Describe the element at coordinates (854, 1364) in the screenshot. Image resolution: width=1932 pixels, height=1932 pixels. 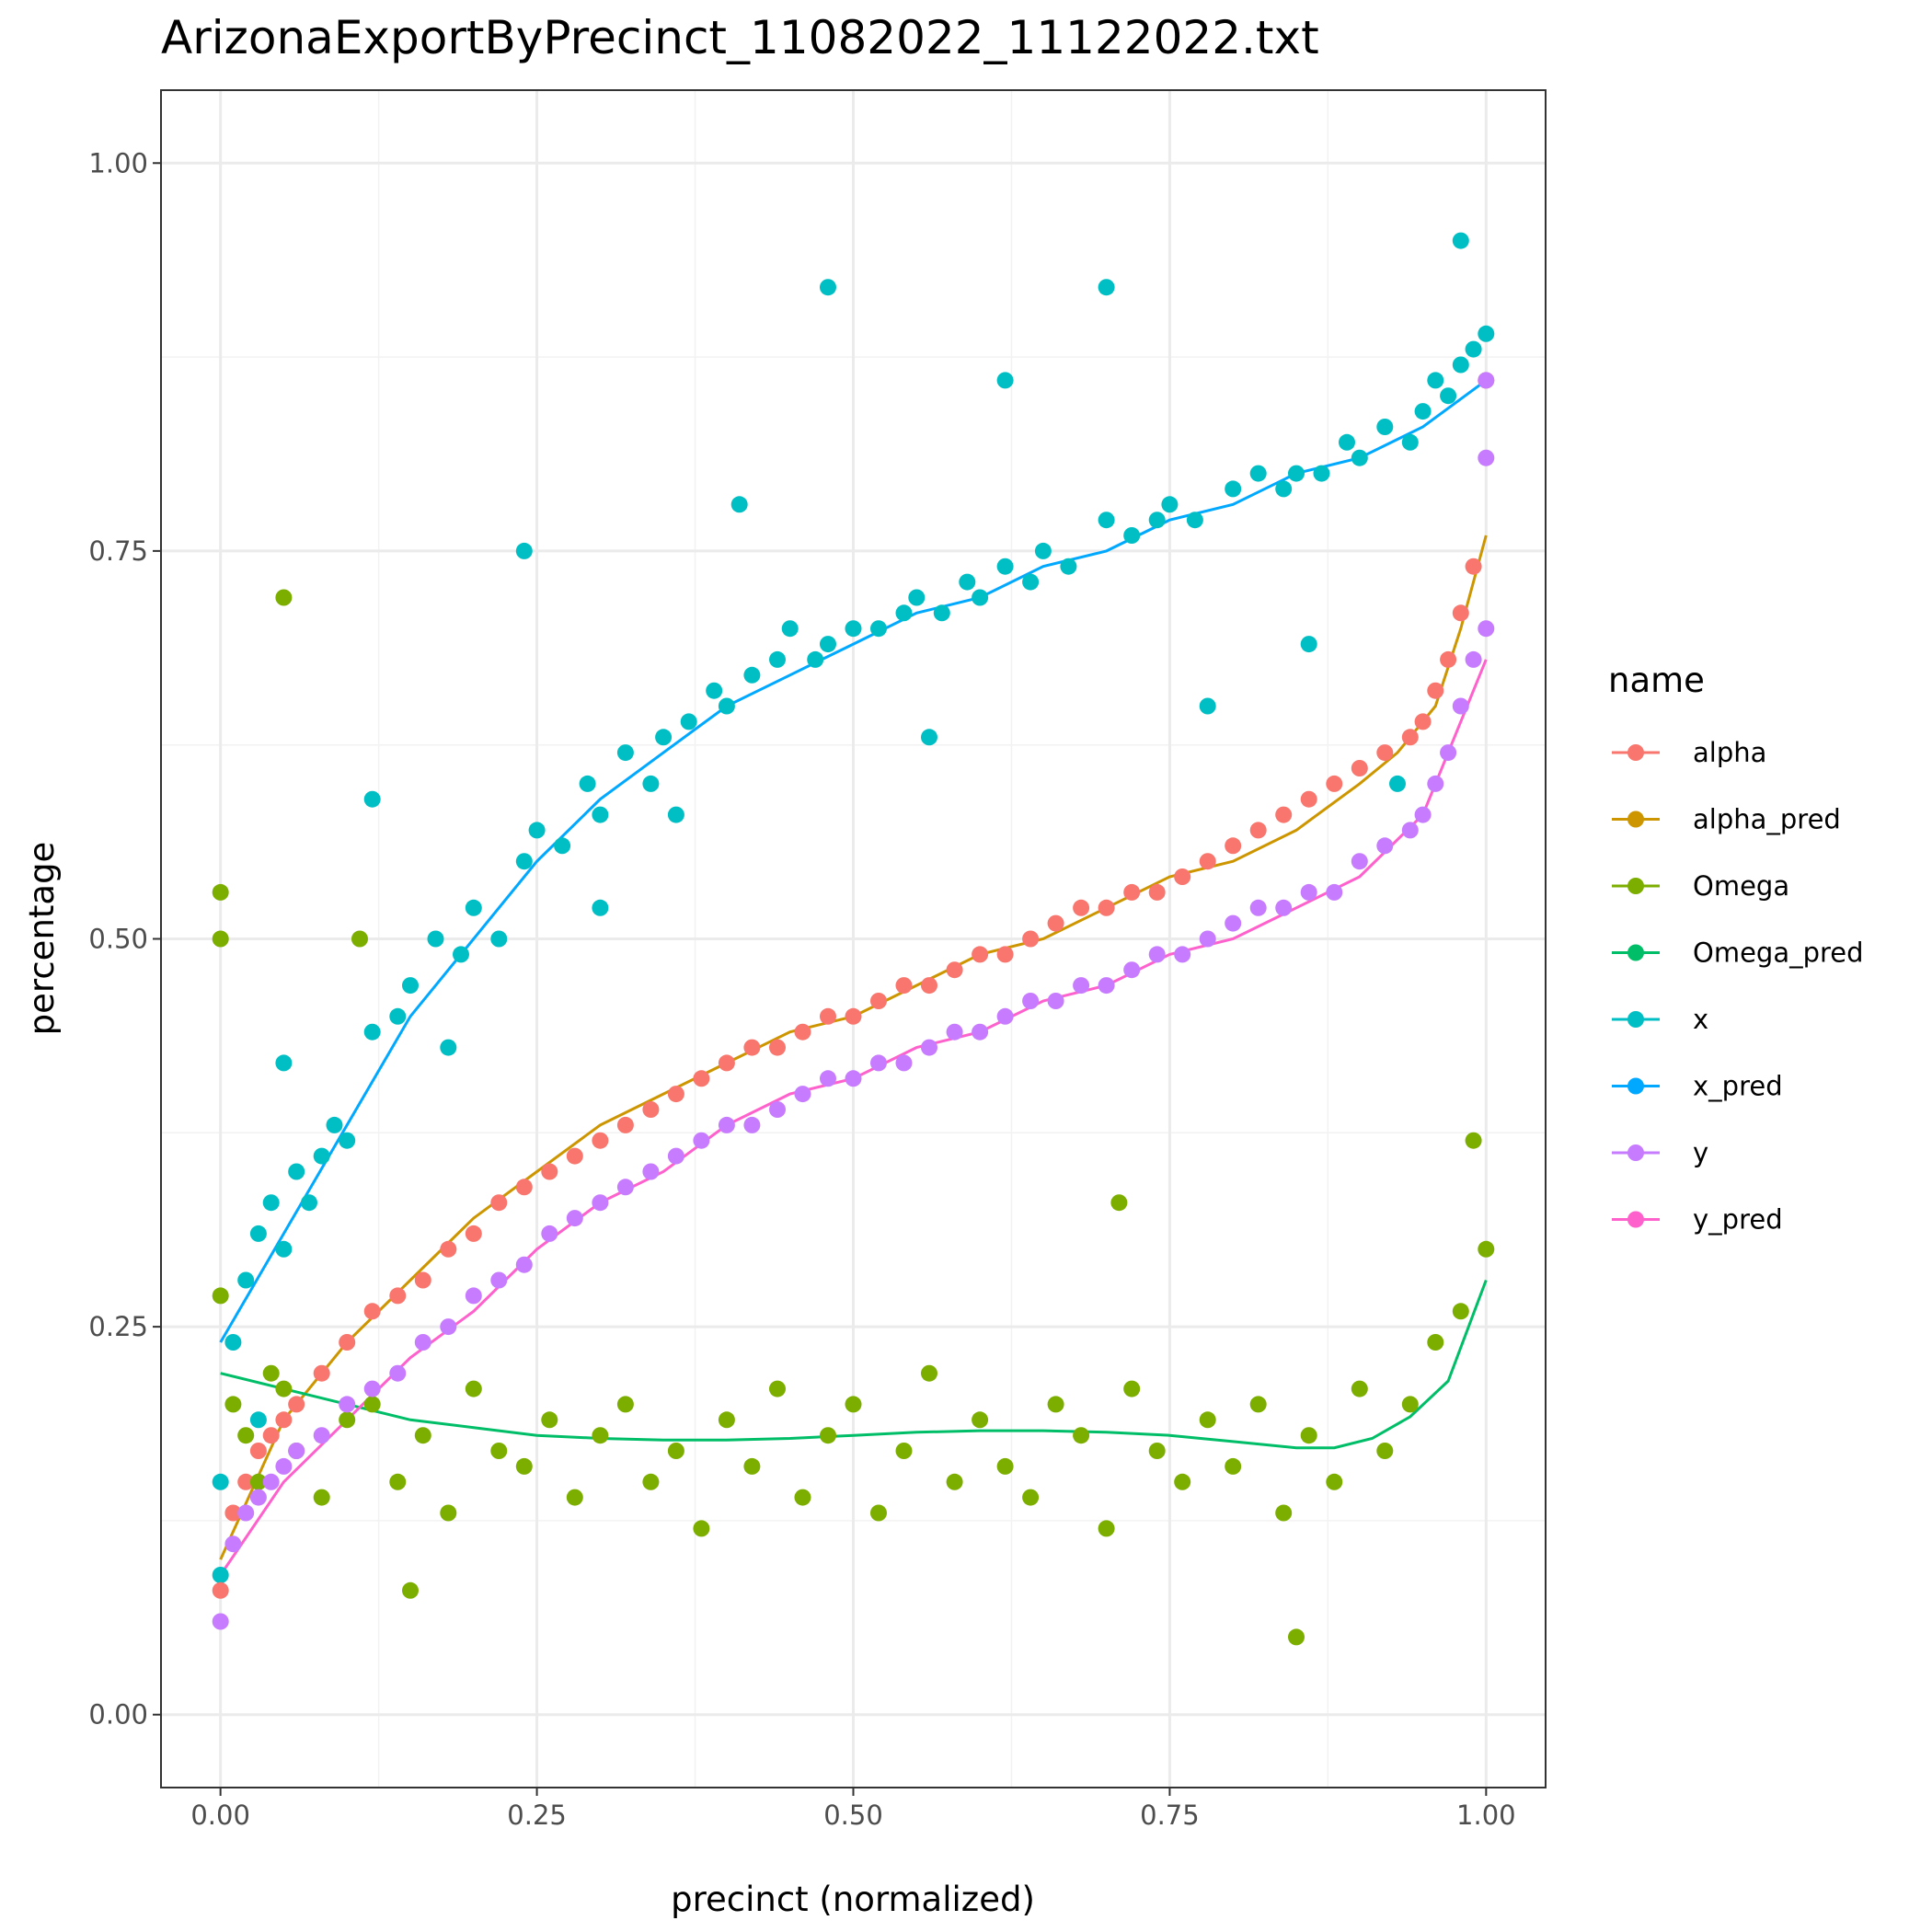
I see `series-line-Omega_pred` at that location.